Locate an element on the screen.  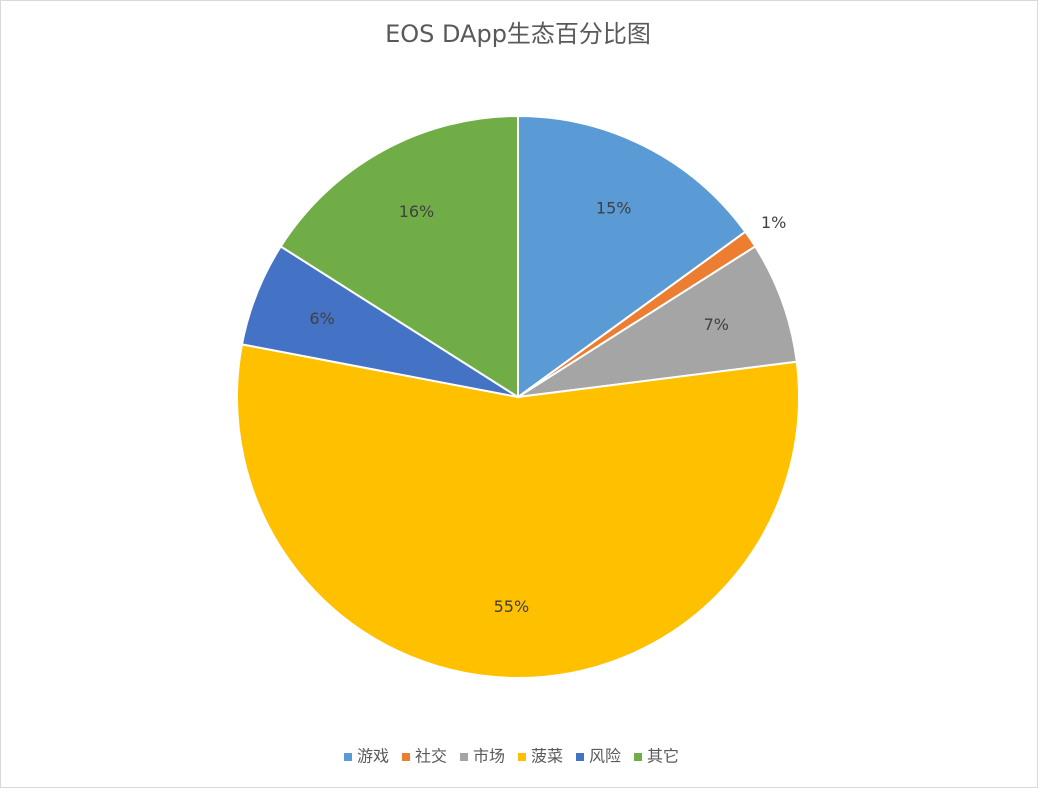
legend-label: 社交 is located at coordinates (431, 756).